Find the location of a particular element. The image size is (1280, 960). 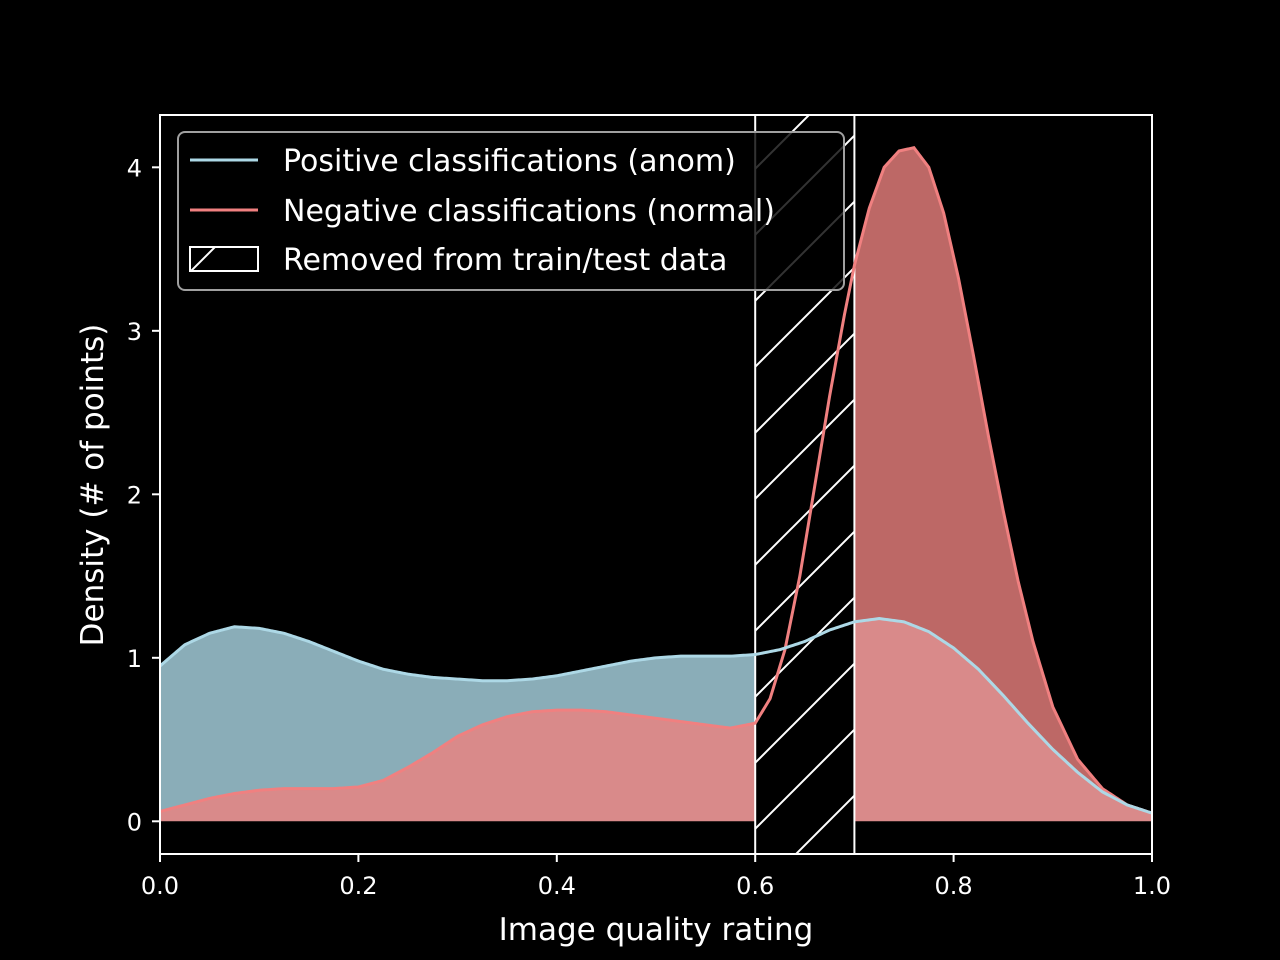

x-tick-label: 0.8 is located at coordinates (954, 886).